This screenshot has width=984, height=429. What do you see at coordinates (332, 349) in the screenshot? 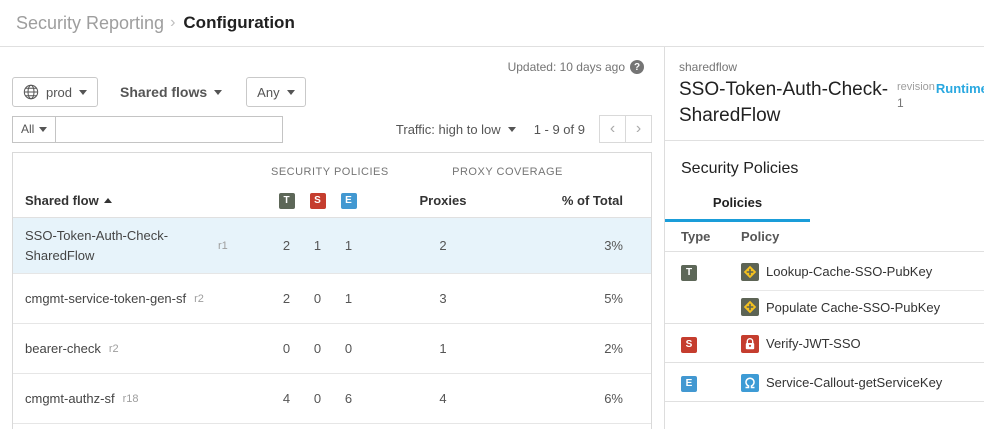
I see `table-row: bearer-check r2 0 0 0 1 2%` at bounding box center [332, 349].